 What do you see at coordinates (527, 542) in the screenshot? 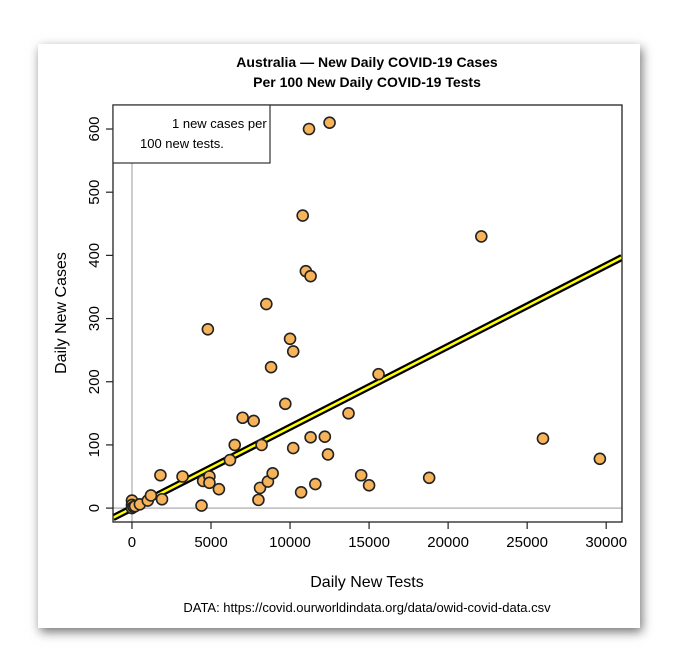
I see `x-tick-label: 25000` at bounding box center [527, 542].